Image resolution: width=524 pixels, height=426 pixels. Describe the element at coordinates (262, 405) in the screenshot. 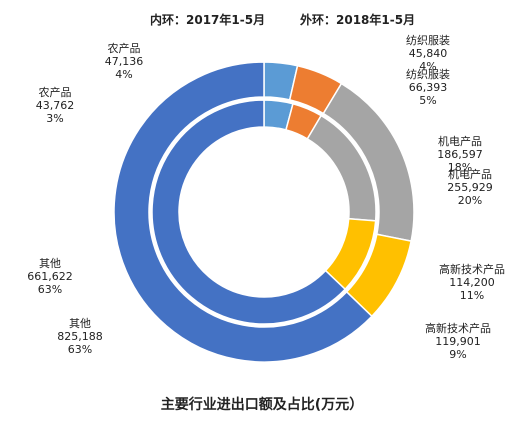

I see `chart-title: 主要行业进出口额及占比(万元）` at that location.